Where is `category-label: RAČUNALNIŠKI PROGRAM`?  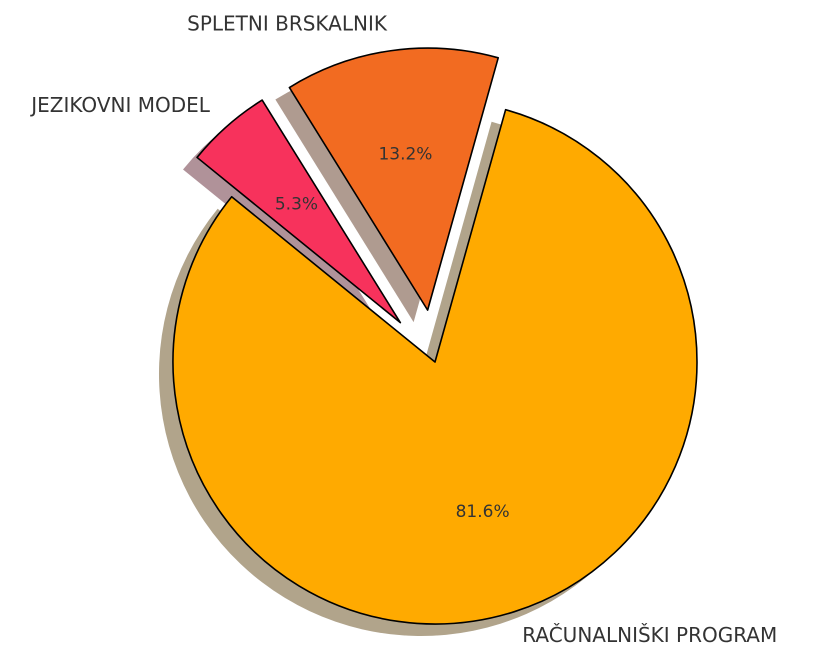
category-label: RAČUNALNIŠKI PROGRAM is located at coordinates (649, 635).